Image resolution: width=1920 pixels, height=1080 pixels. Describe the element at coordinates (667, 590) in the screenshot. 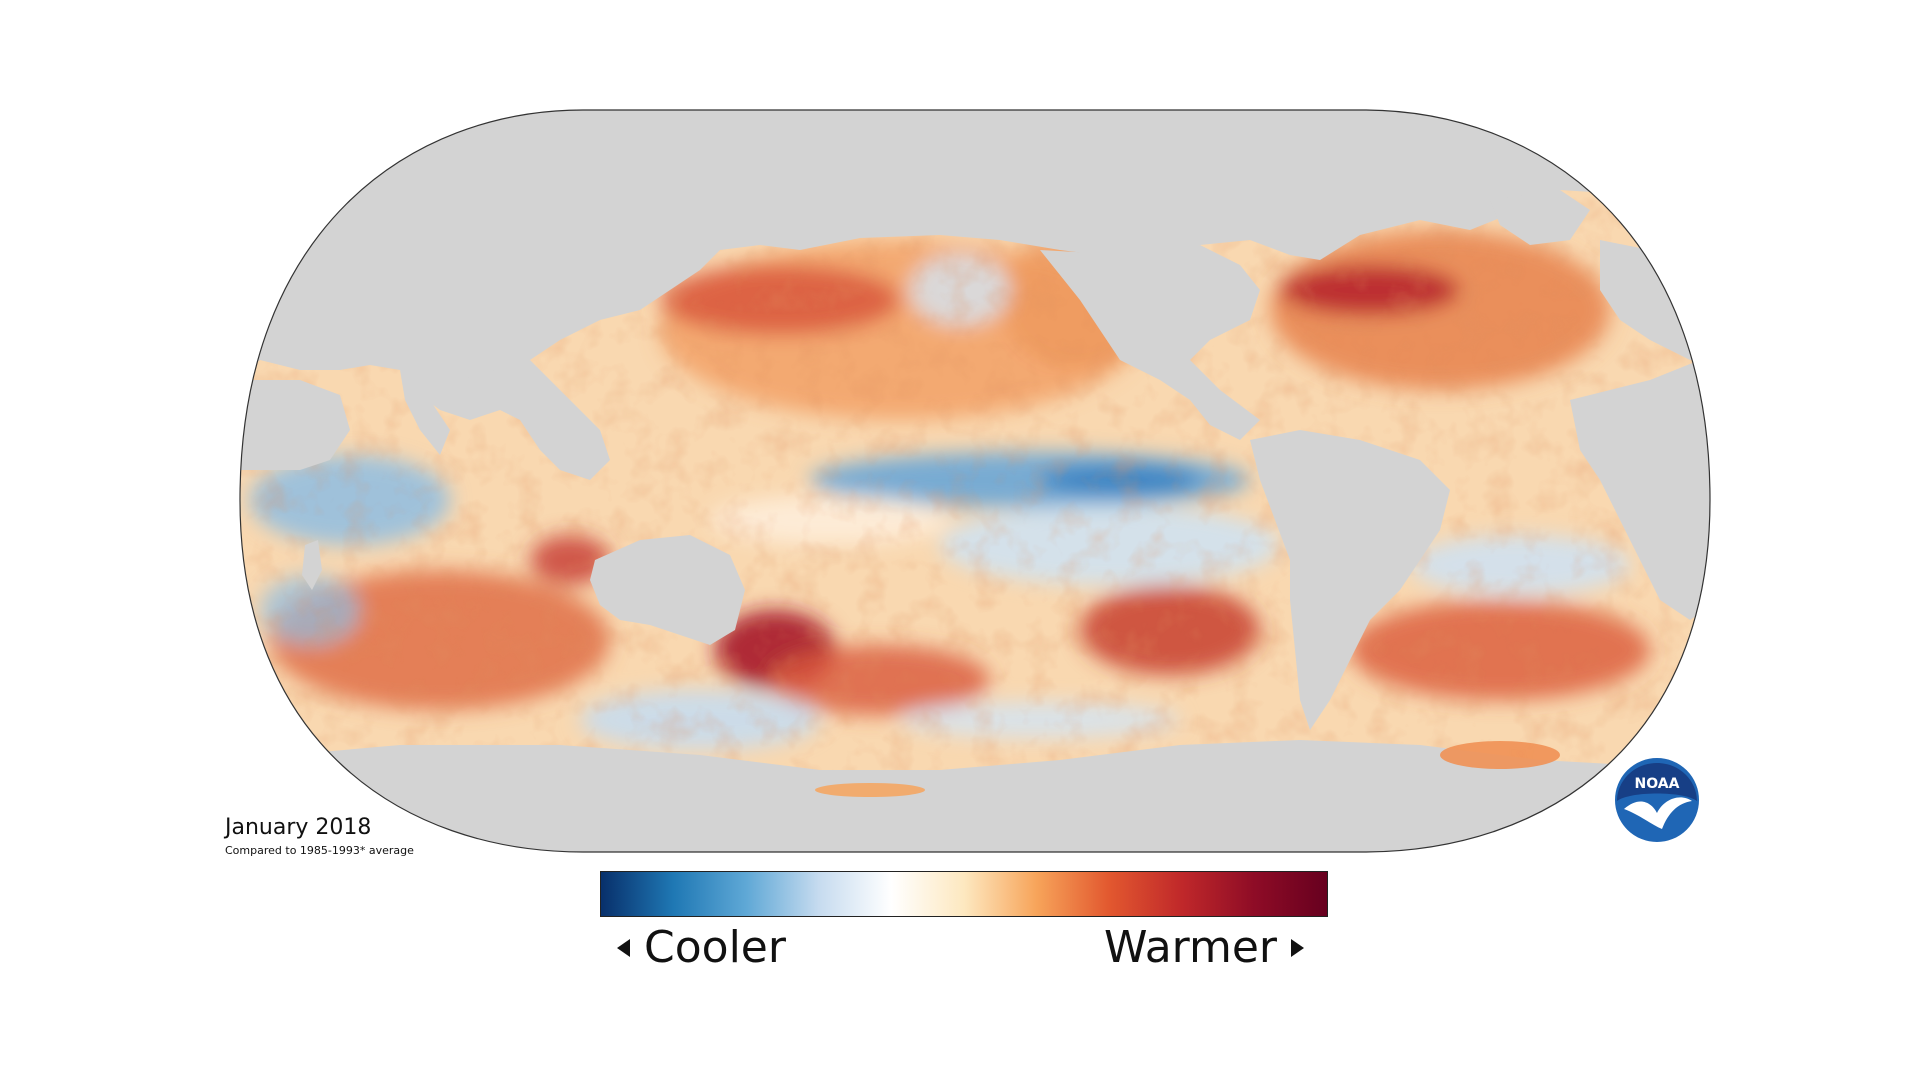

I see `land-australia` at that location.